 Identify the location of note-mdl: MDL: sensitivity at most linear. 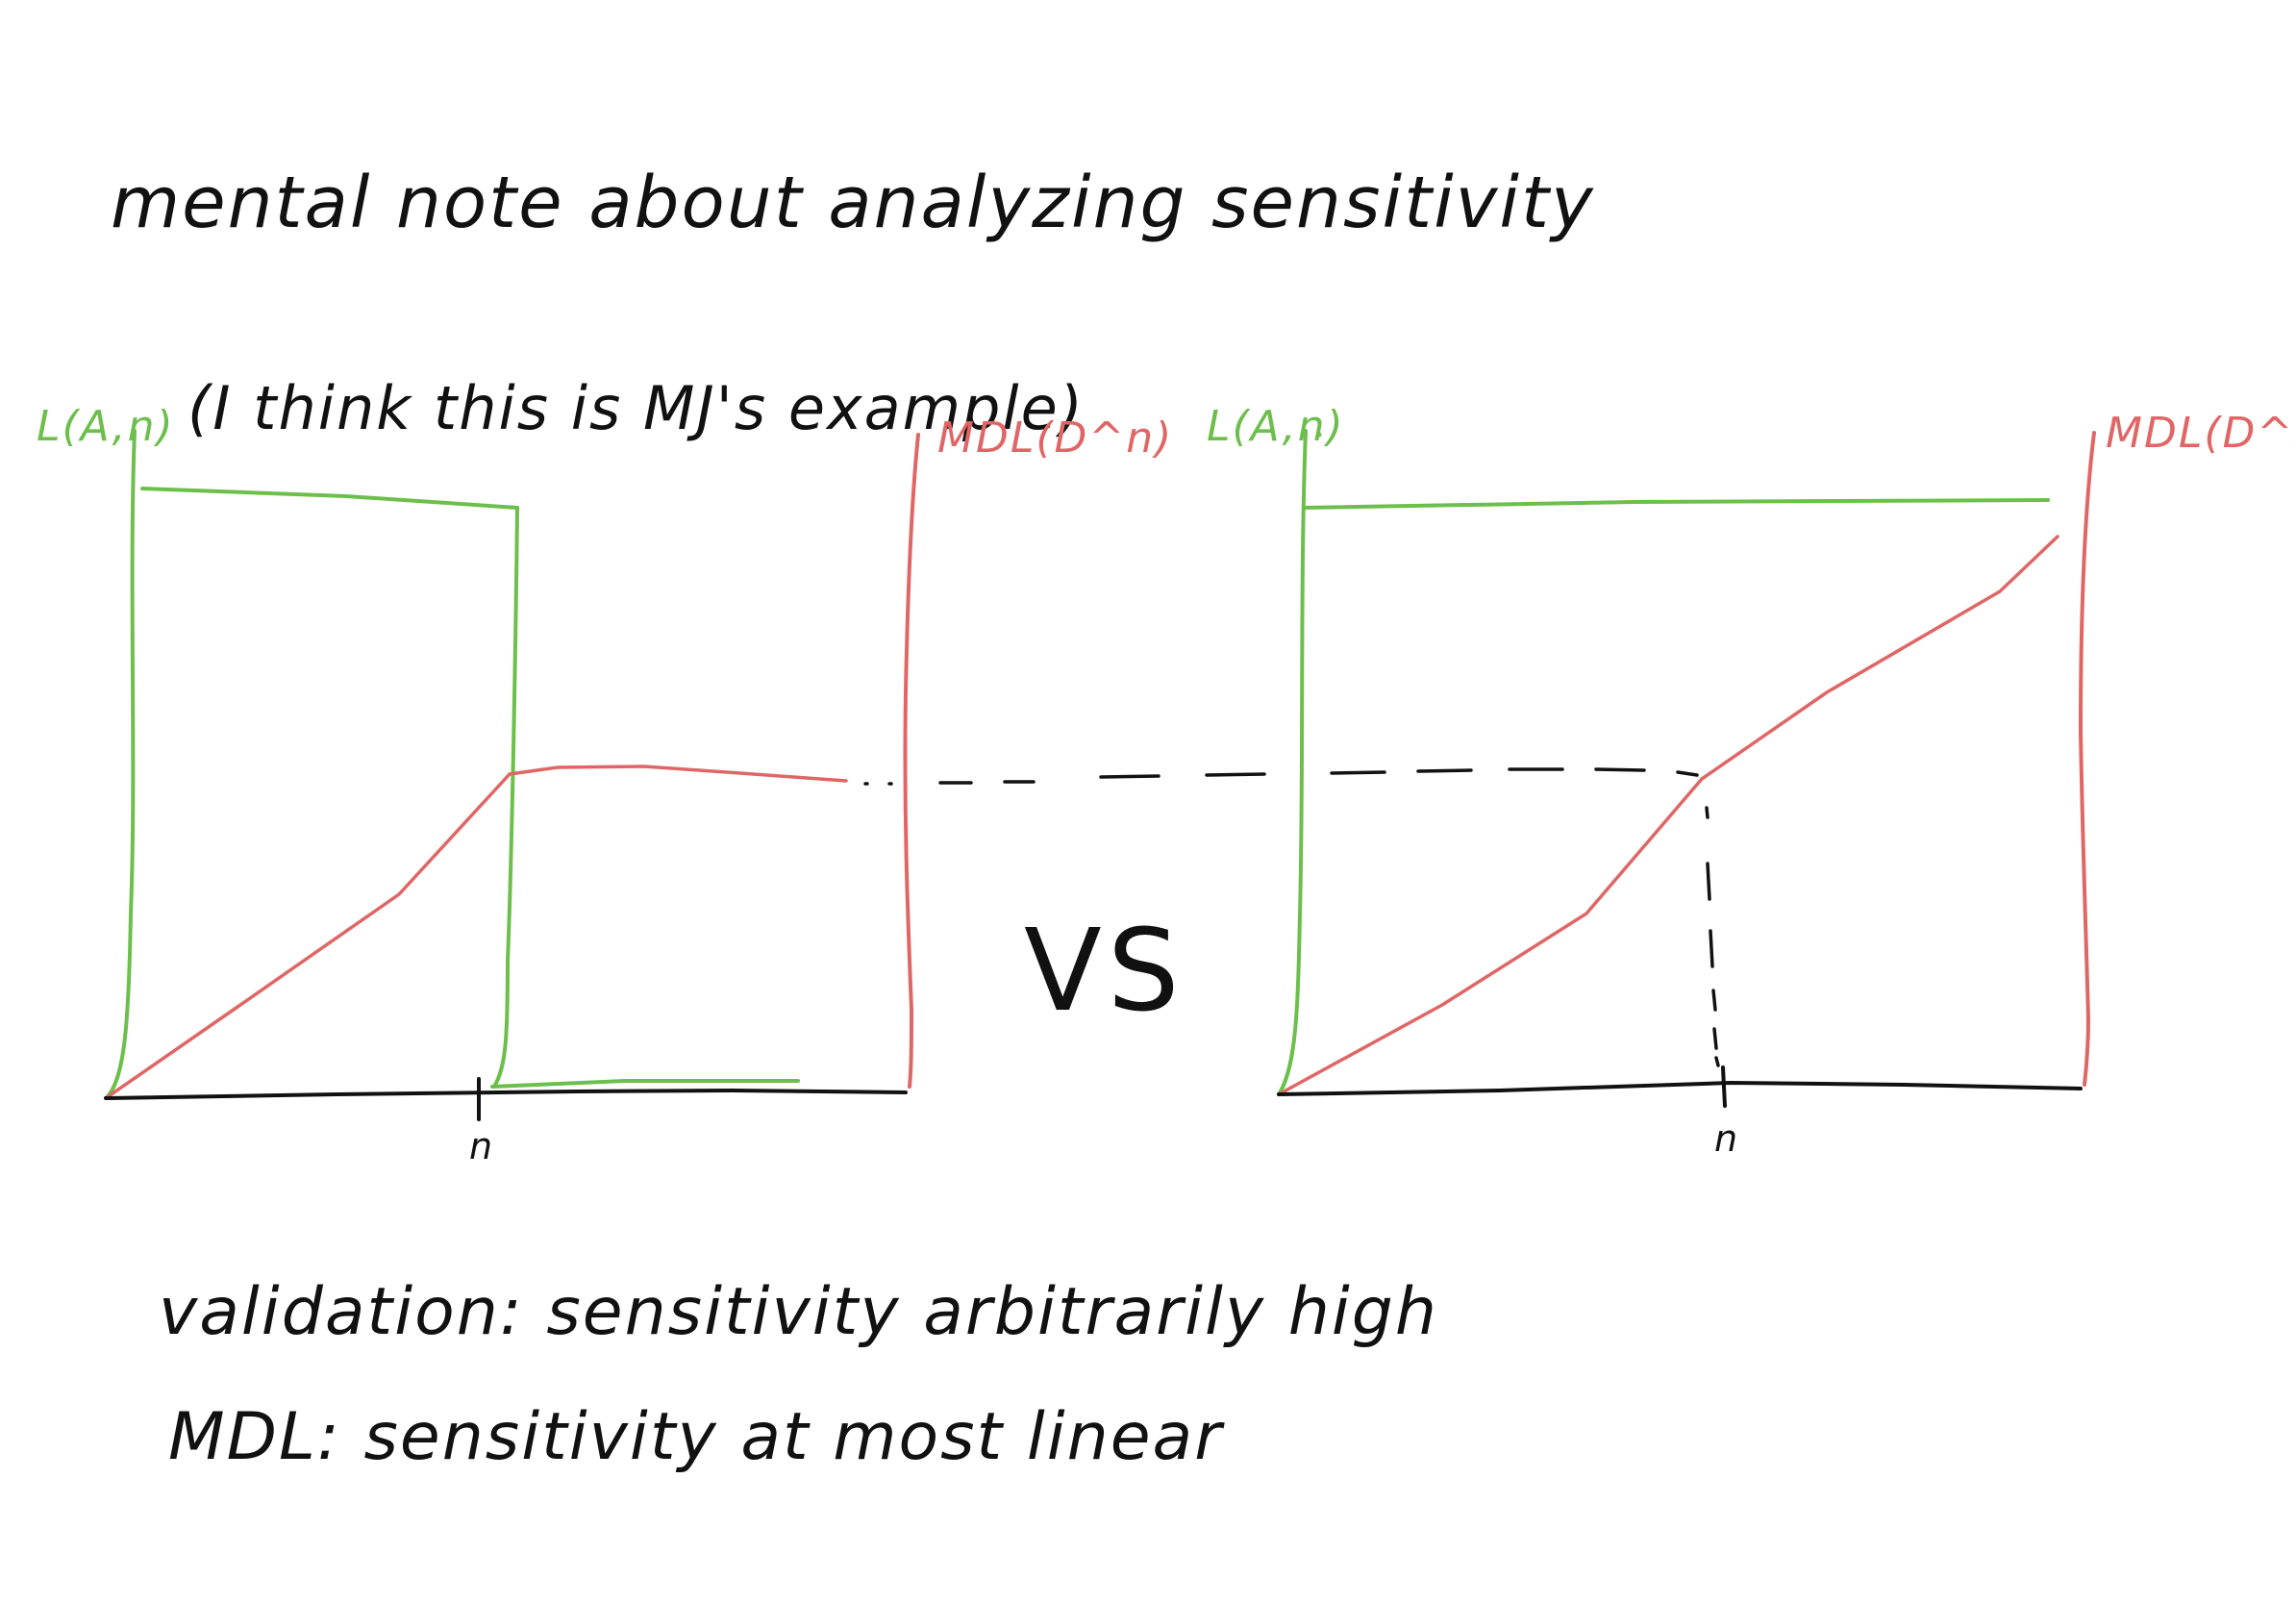
(696, 1437).